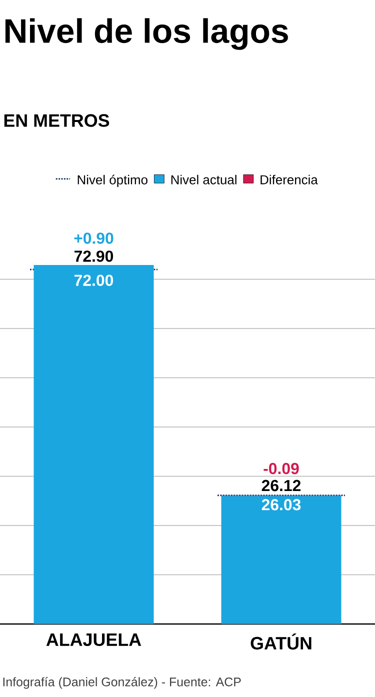 This screenshot has height=697, width=375. I want to click on chart-title: Nivel de los lagos, so click(146, 34).